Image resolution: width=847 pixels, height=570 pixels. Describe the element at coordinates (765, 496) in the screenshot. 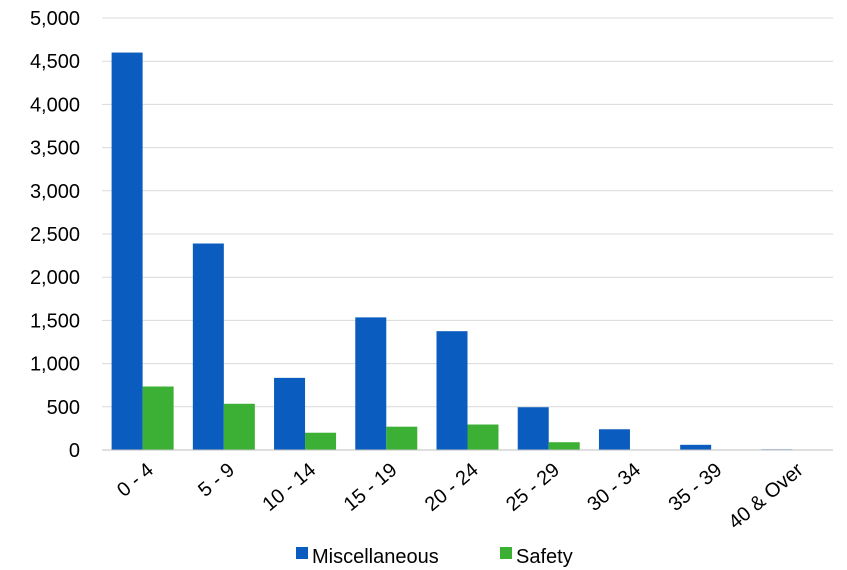

I see `x-tick-label: 40 & Over` at that location.